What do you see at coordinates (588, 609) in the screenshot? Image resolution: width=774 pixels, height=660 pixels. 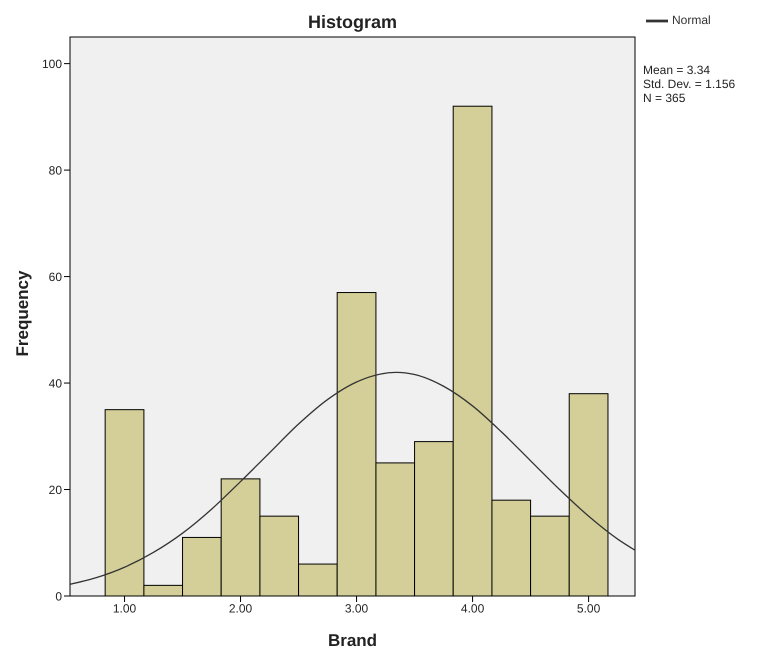 I see `x-tick-label: 5.00` at bounding box center [588, 609].